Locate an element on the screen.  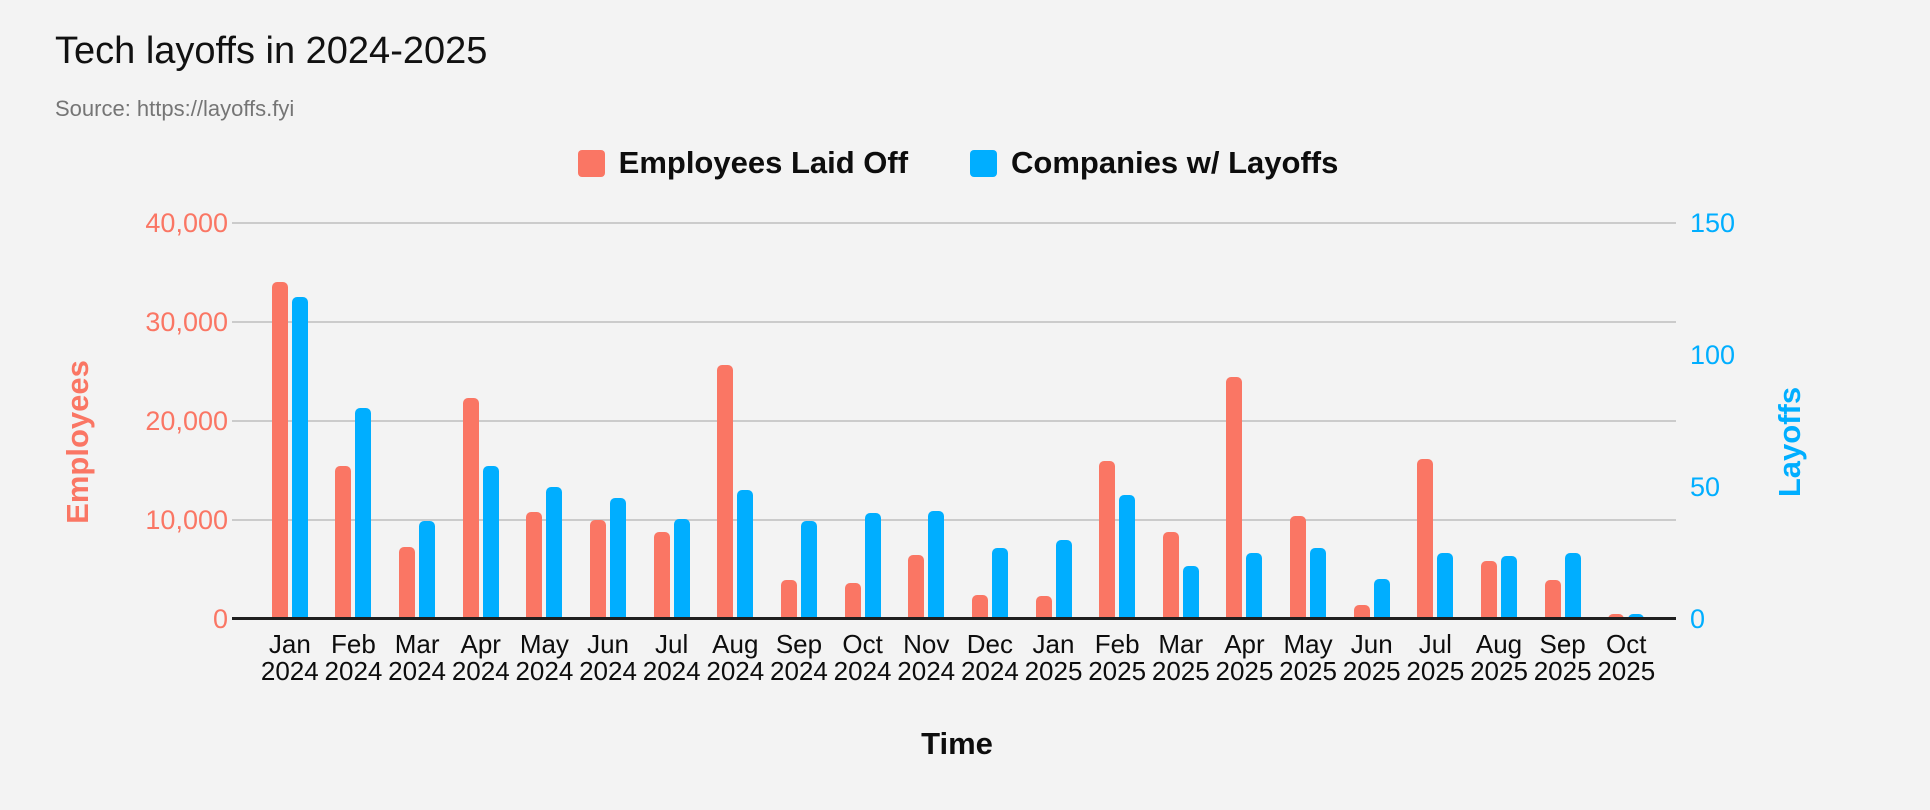
bar-group-aug-2024 is located at coordinates (735, 421).